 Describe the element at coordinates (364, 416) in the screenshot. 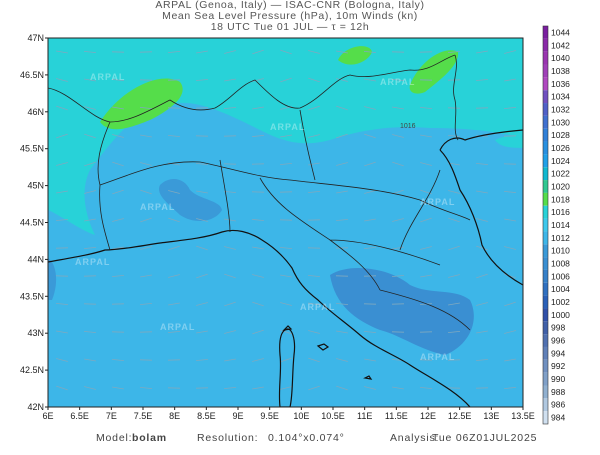

I see `lon-tick-label: 11E` at that location.